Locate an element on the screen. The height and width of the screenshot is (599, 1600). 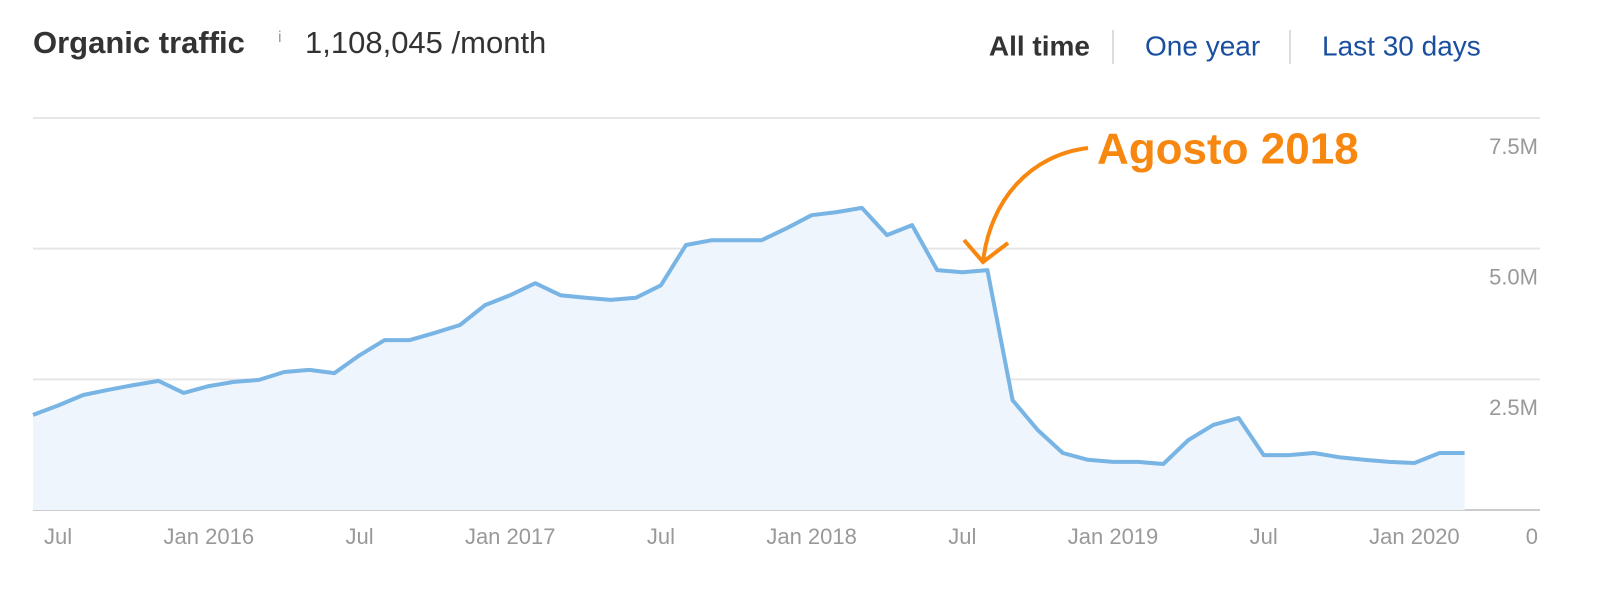
y-tick-label: 2.5M is located at coordinates (1513, 407).